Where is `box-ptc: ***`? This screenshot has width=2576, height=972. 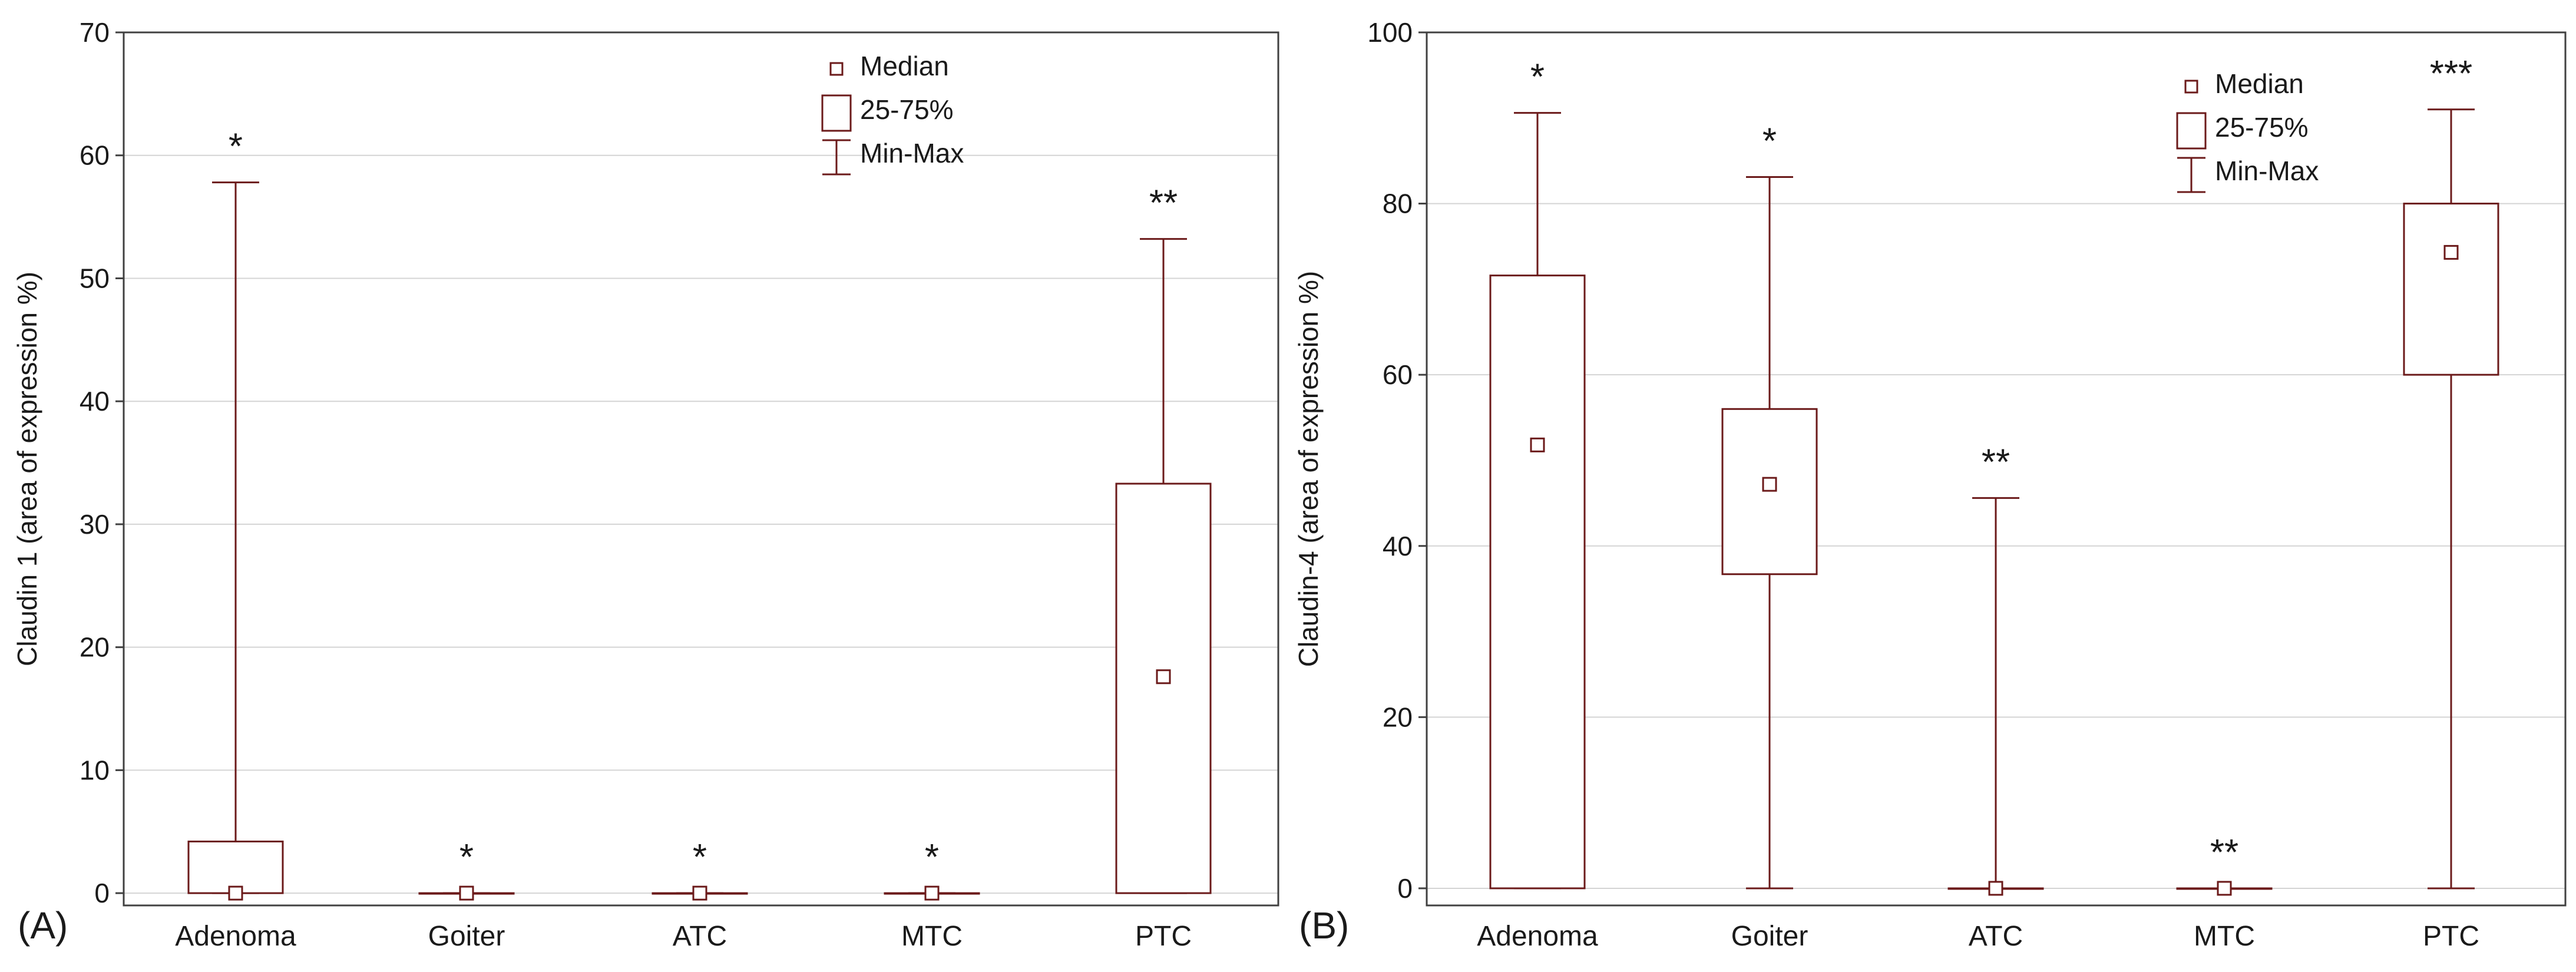
box-ptc: *** is located at coordinates (2451, 472).